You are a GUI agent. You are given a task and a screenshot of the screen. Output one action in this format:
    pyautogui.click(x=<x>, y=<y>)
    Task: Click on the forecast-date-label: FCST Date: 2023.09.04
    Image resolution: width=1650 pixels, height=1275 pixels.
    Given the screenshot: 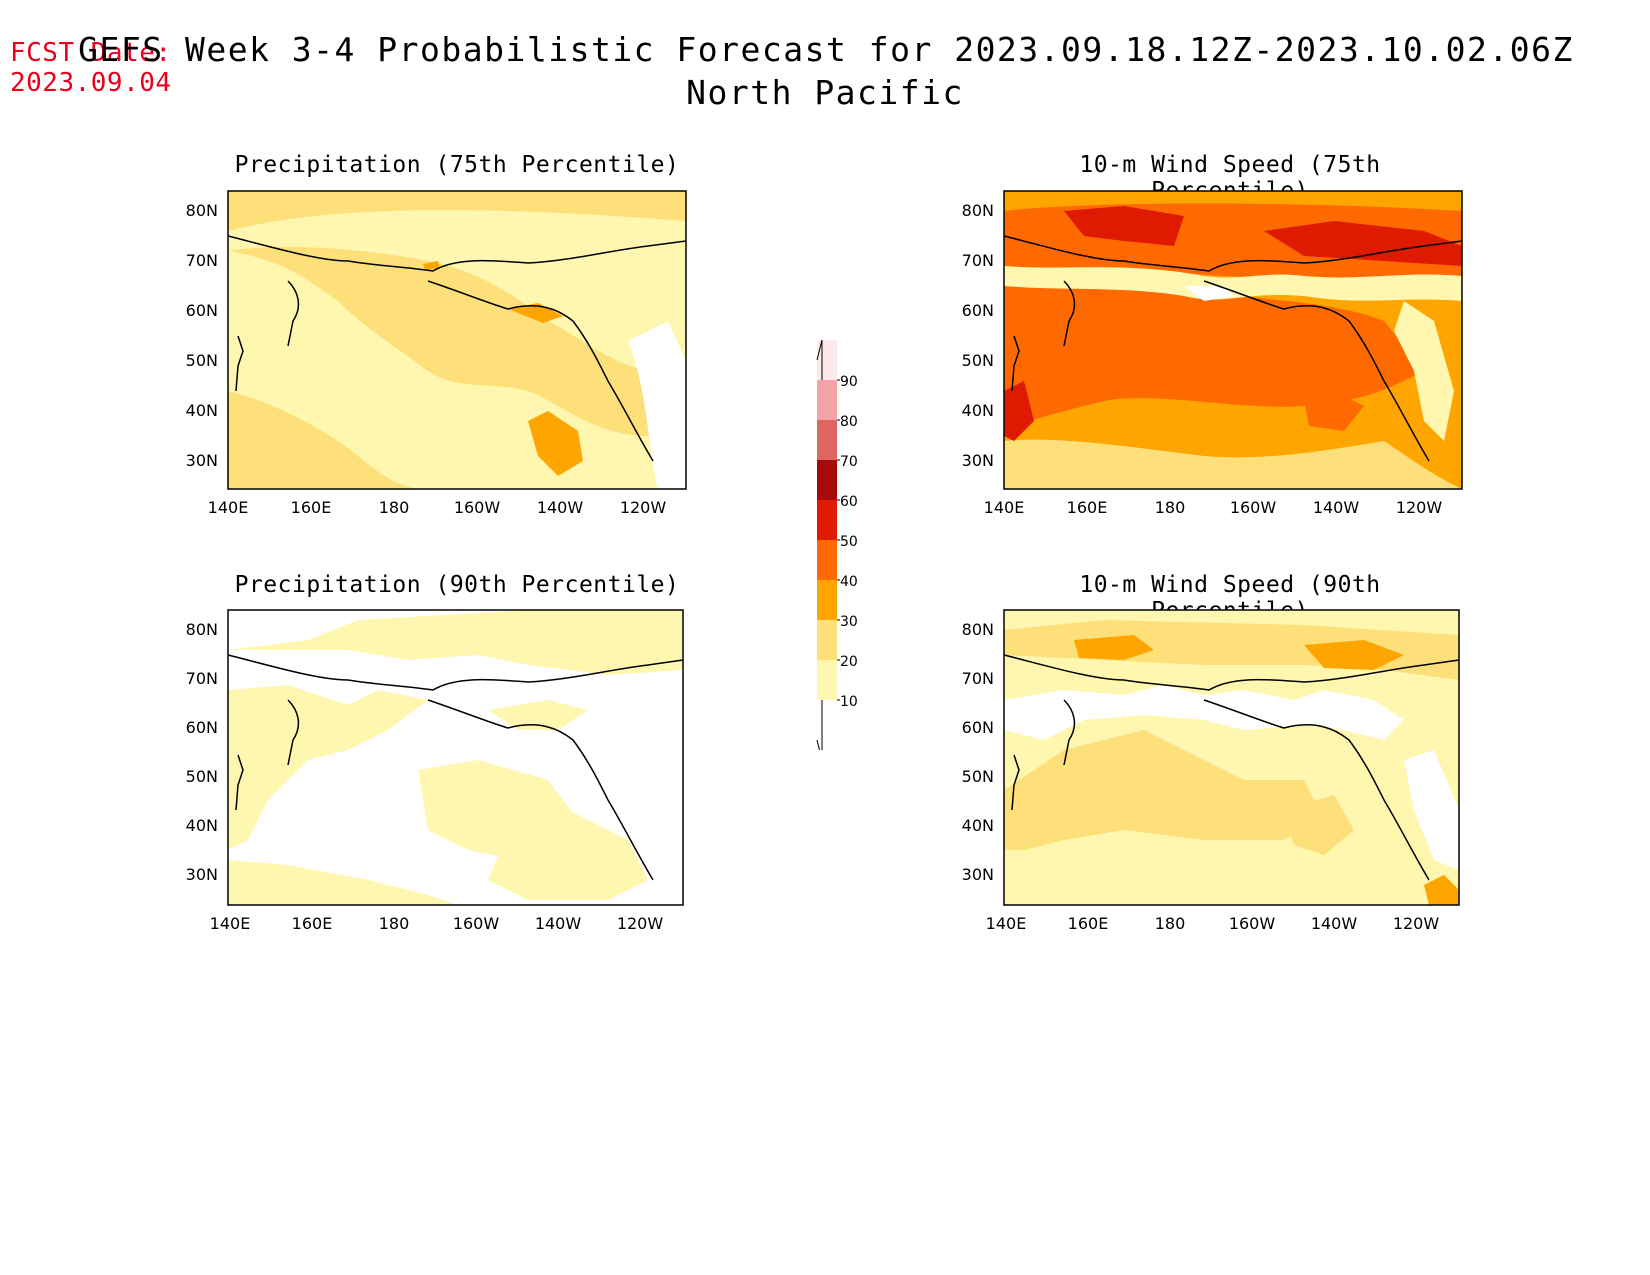 What is the action you would take?
    pyautogui.click(x=91, y=68)
    